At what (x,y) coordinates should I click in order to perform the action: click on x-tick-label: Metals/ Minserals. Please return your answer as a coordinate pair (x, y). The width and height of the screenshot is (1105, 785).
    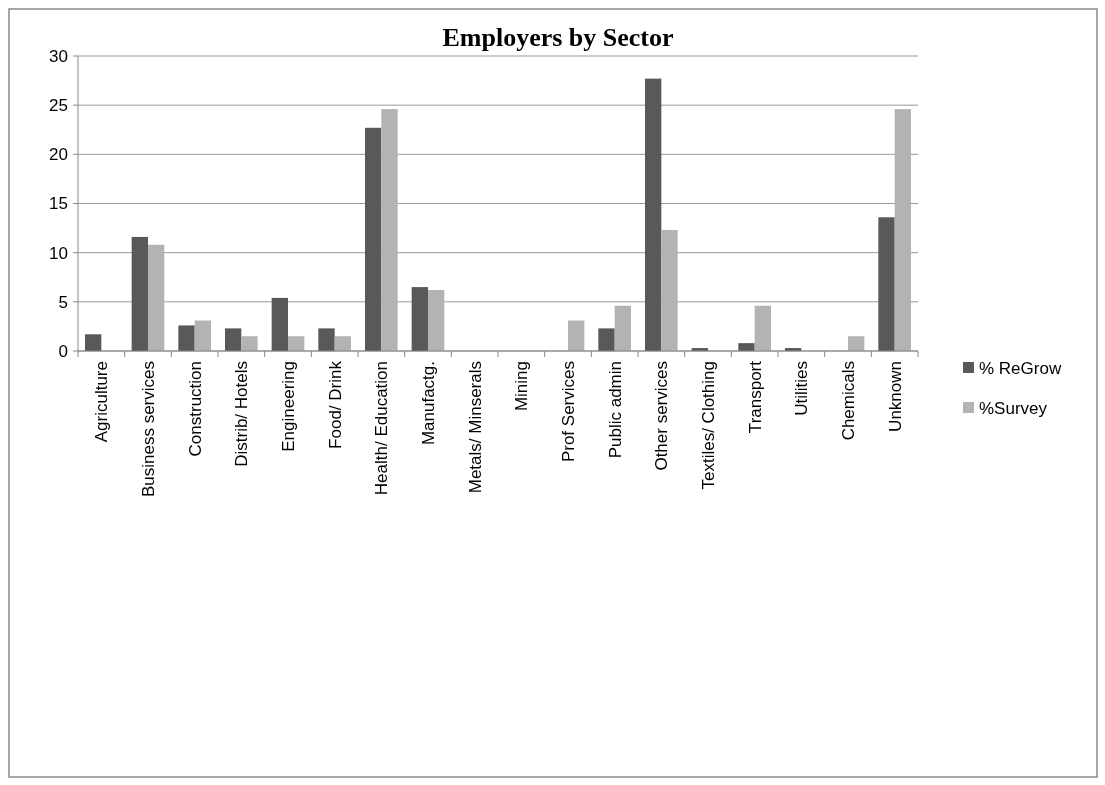
    Looking at the image, I should click on (475, 427).